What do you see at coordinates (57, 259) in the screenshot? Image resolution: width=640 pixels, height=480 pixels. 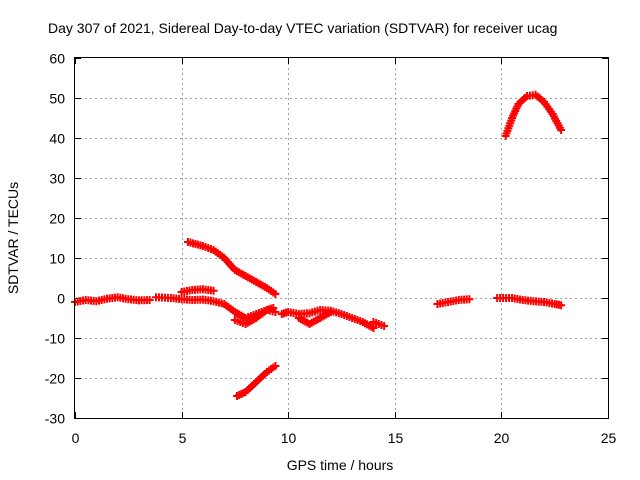 I see `y-tick-label: 10` at bounding box center [57, 259].